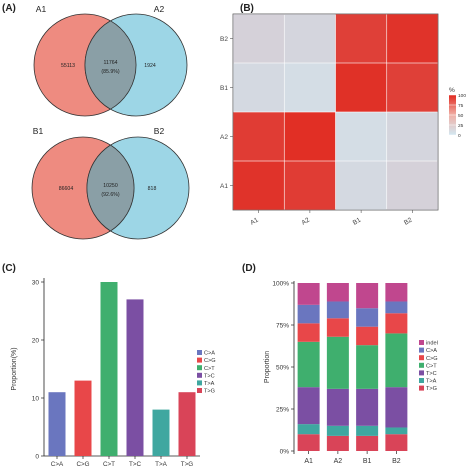 The width and height of the screenshot is (474, 470). I want to click on panel-label-c: (C), so click(9, 268).